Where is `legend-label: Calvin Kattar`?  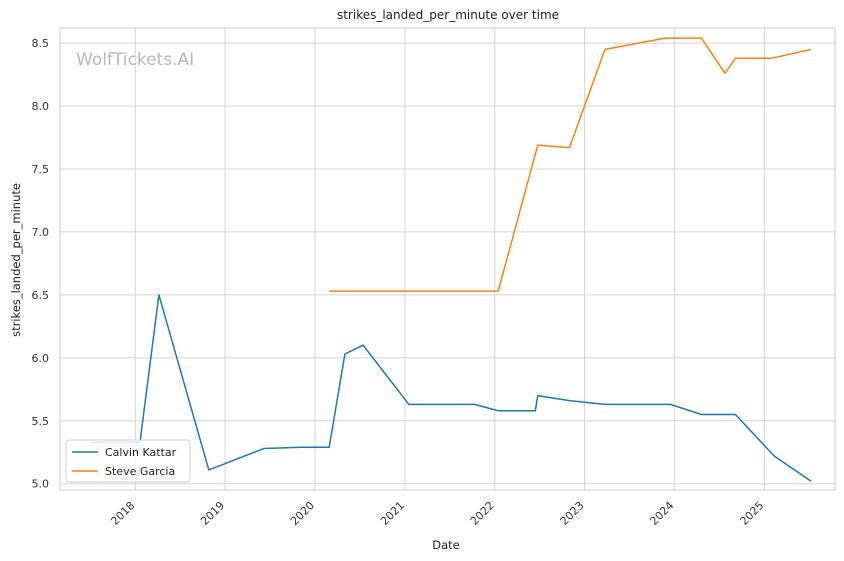
legend-label: Calvin Kattar is located at coordinates (141, 452).